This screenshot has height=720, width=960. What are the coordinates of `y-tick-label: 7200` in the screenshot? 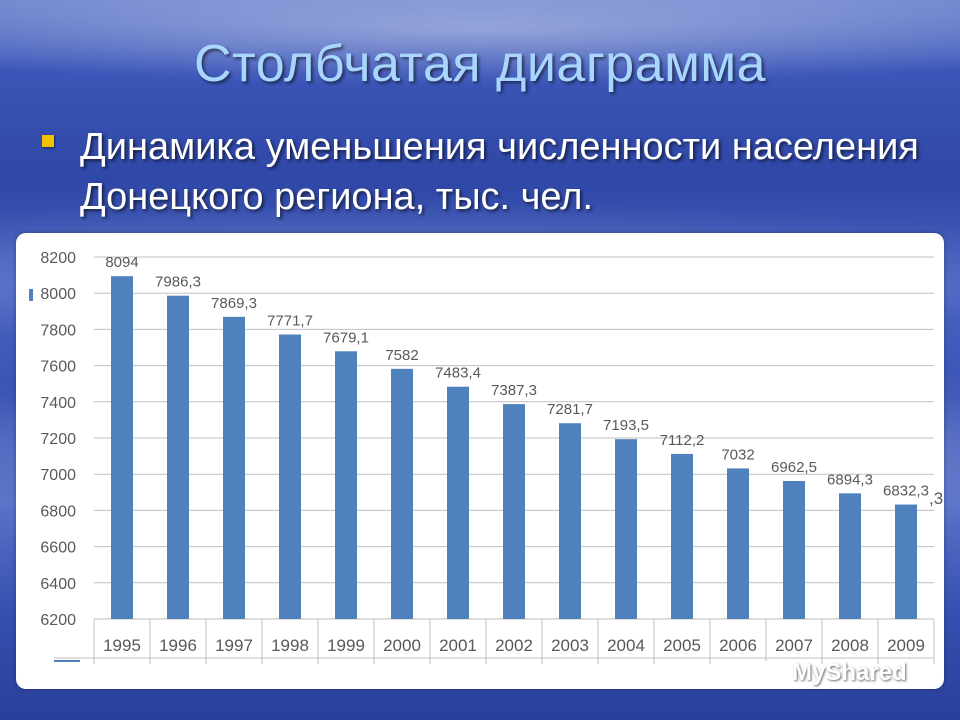 It's located at (58, 439).